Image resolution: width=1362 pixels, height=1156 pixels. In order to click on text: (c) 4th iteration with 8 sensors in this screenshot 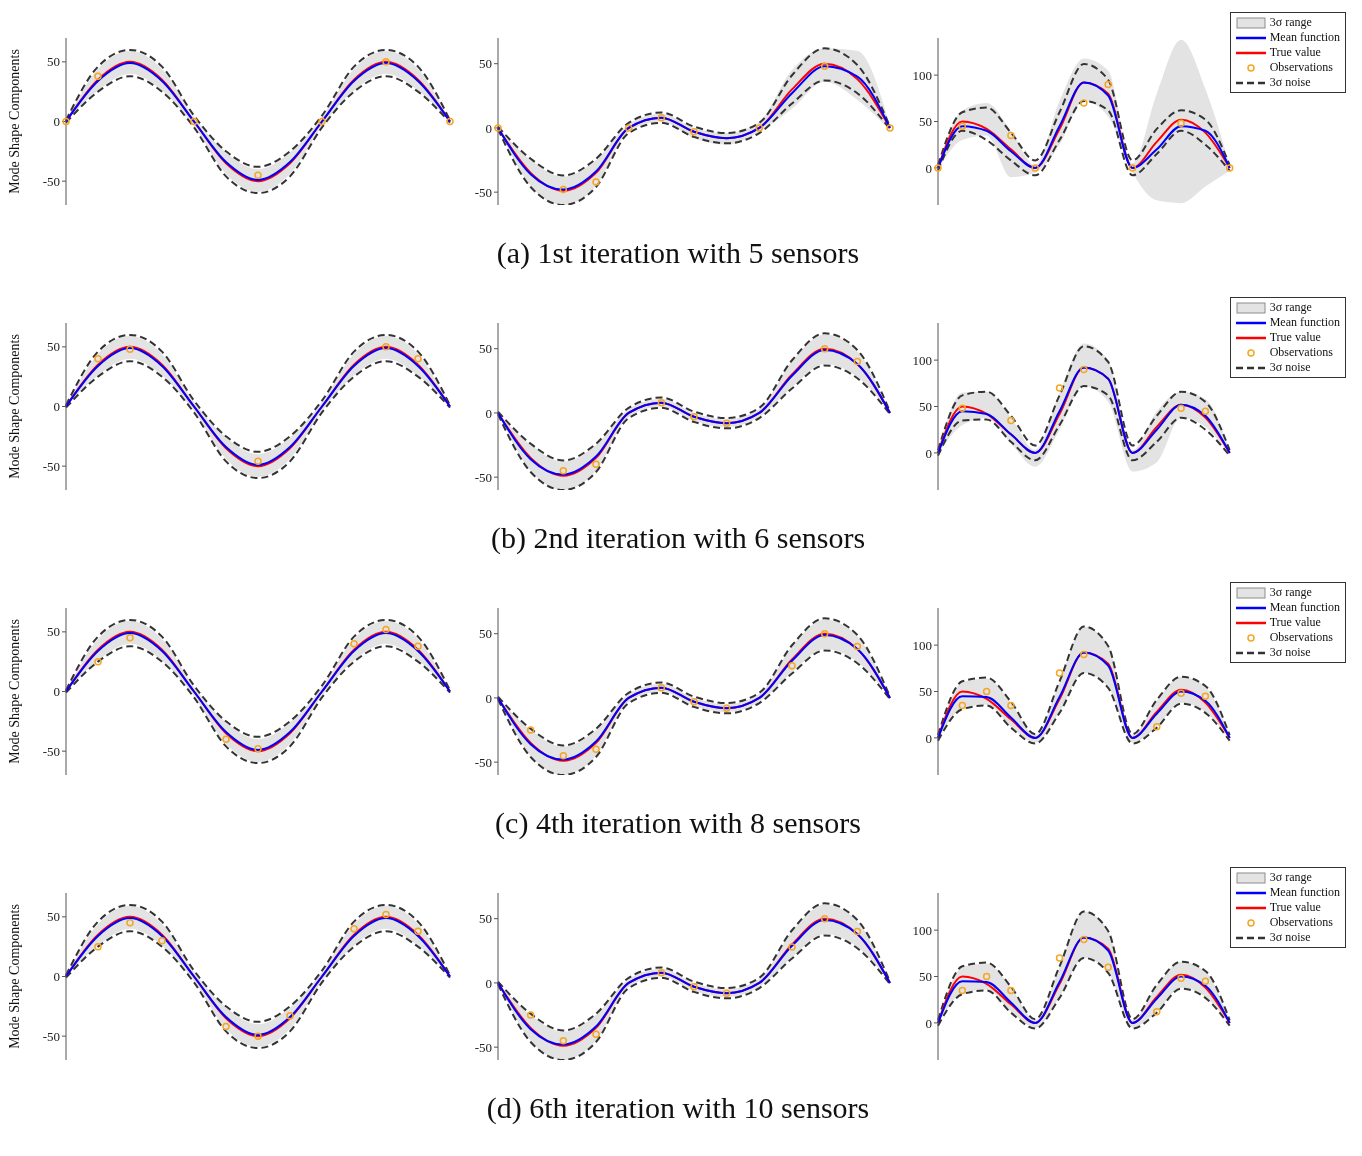, I will do `click(678, 823)`.